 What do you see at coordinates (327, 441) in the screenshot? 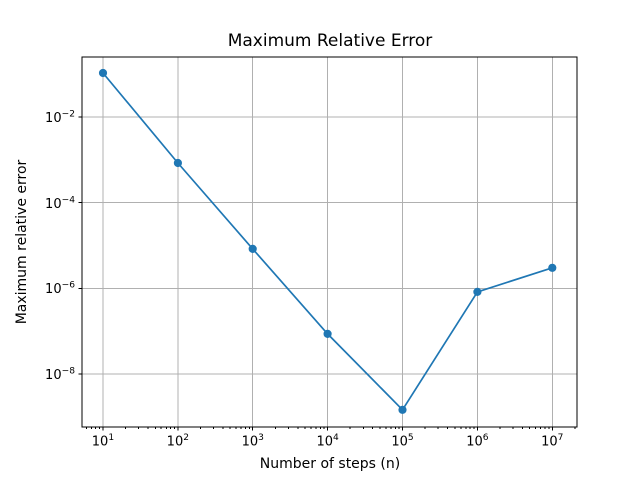
I see `x-tick-label: 104` at bounding box center [327, 441].